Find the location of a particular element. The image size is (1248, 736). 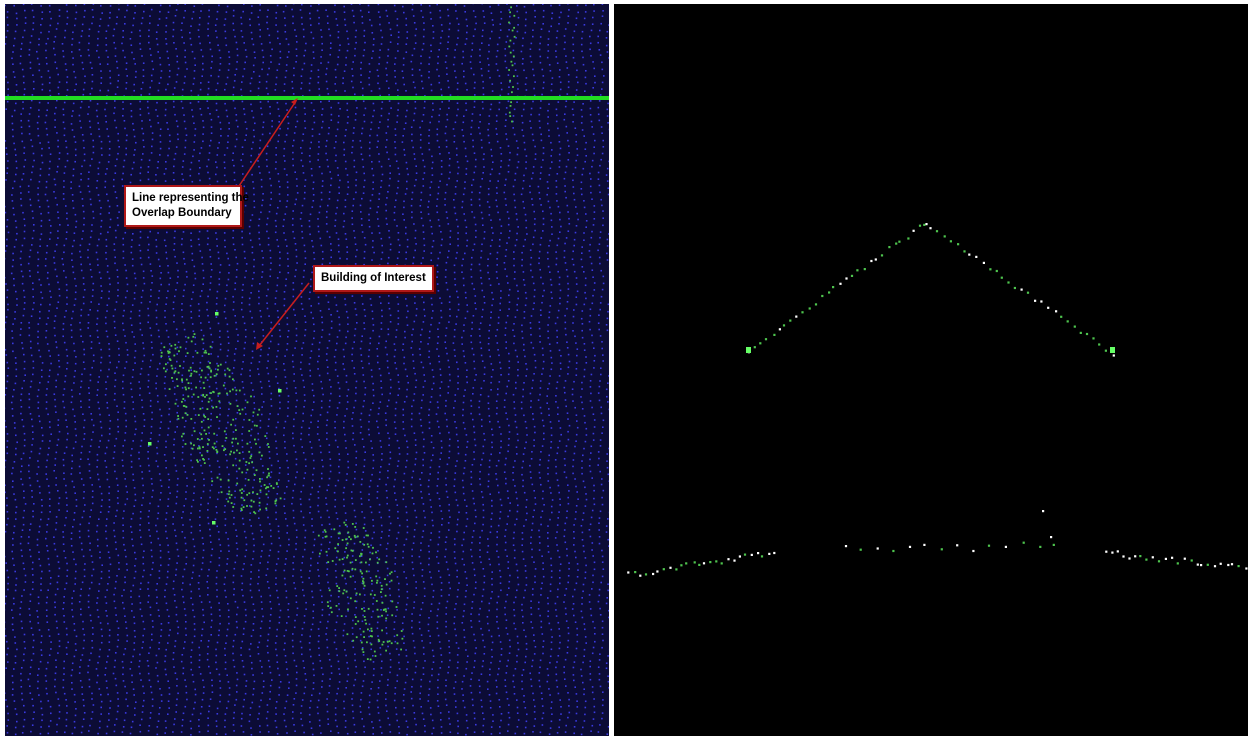

overlap-arrow-head is located at coordinates (294, 101).